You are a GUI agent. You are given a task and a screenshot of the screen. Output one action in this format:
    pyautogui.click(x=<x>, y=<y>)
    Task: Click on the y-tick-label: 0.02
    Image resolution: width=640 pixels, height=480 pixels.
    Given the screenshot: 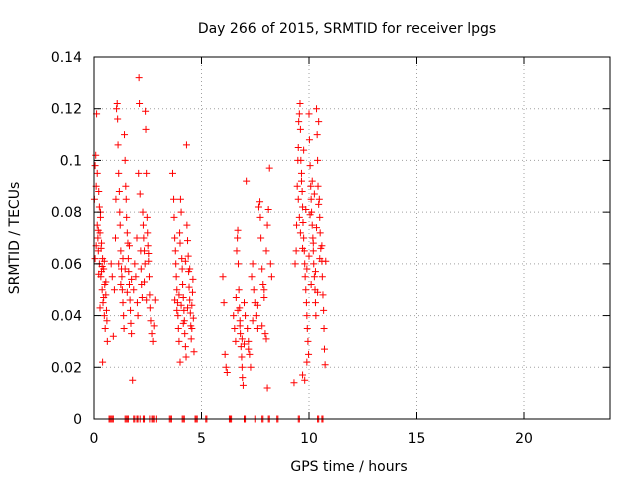 What is the action you would take?
    pyautogui.click(x=66, y=368)
    